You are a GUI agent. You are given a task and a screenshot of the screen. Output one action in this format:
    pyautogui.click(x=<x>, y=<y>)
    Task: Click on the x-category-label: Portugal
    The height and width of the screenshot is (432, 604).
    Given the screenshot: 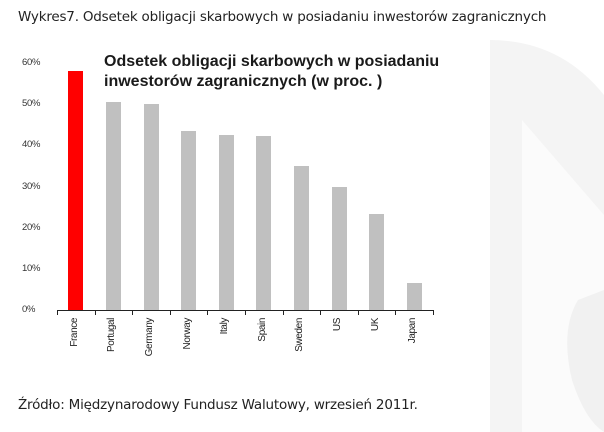 What is the action you would take?
    pyautogui.click(x=111, y=335)
    